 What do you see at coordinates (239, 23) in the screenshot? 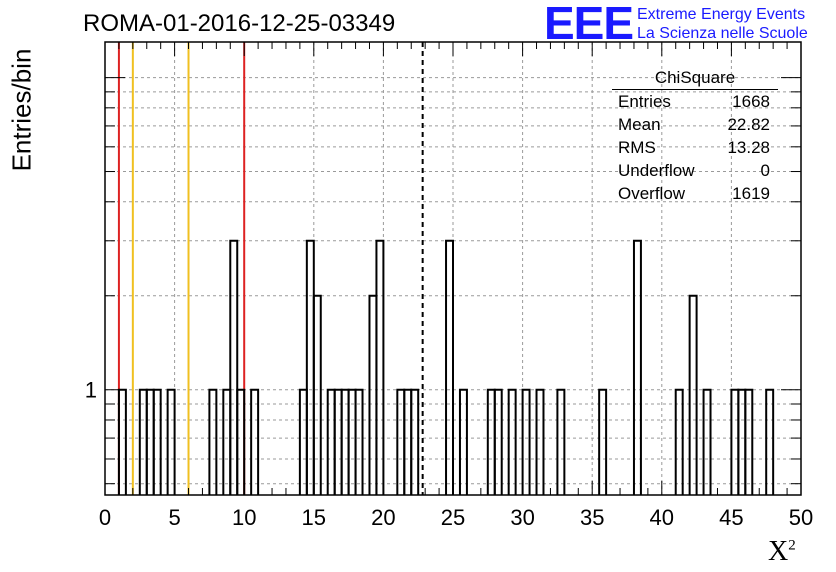
I see `chart-title: ROMA-01-2016-12-25-03349` at bounding box center [239, 23].